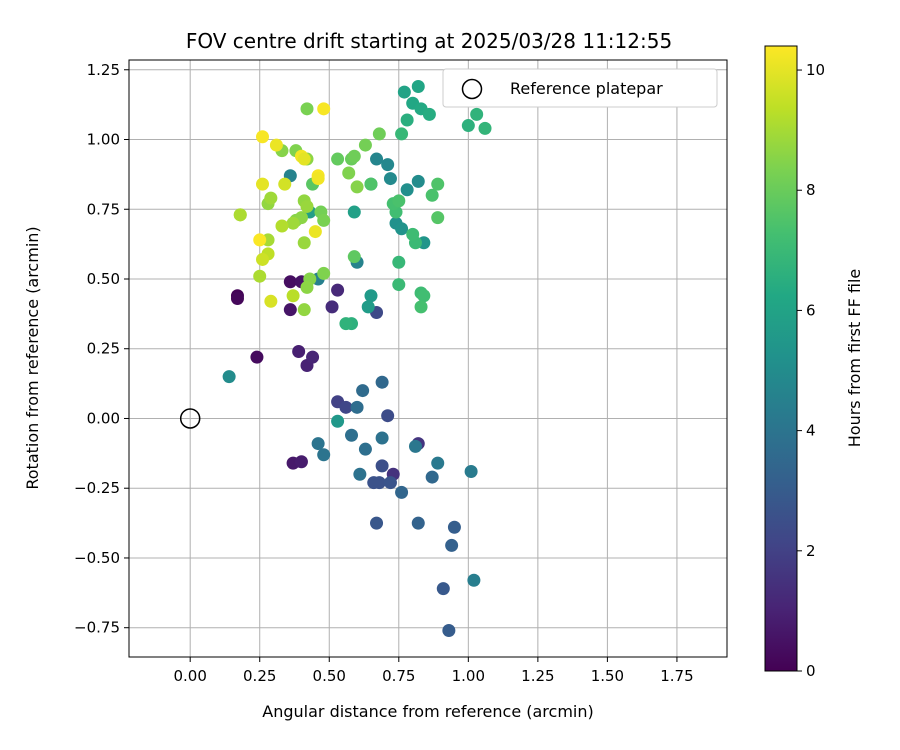 This screenshot has width=900, height=750. Describe the element at coordinates (259, 676) in the screenshot. I see `x-tick-label: 0.25` at that location.